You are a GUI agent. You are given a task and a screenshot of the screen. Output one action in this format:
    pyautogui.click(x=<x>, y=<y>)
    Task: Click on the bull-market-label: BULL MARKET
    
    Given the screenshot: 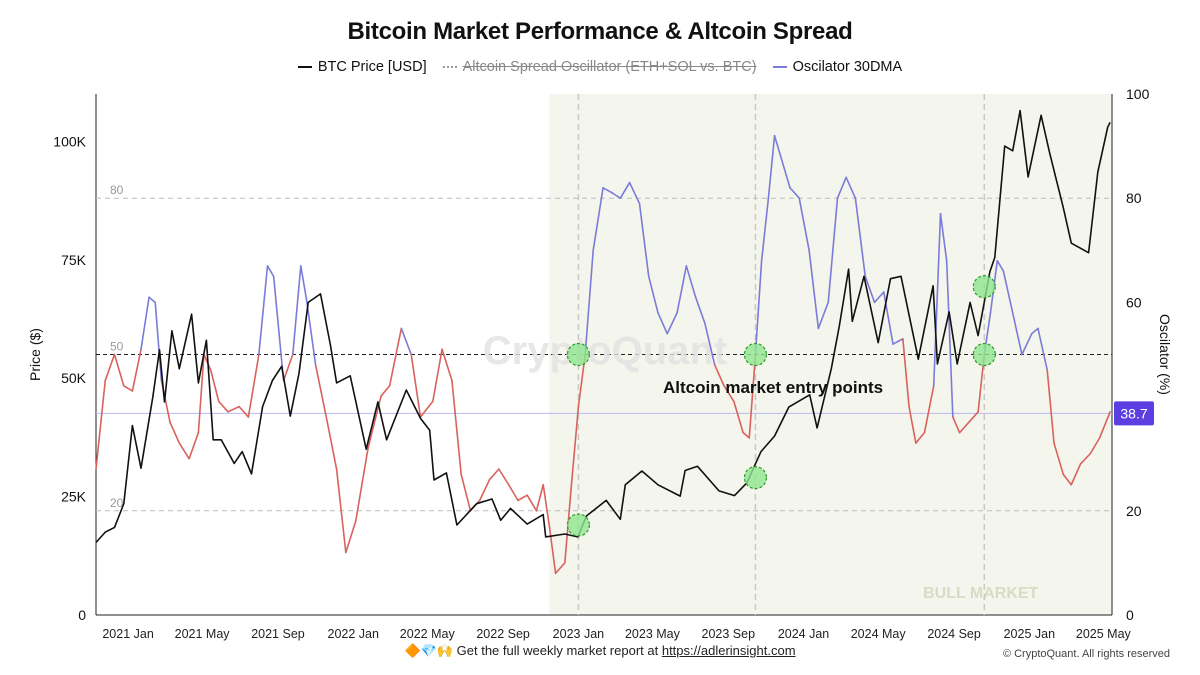 What is the action you would take?
    pyautogui.click(x=980, y=593)
    